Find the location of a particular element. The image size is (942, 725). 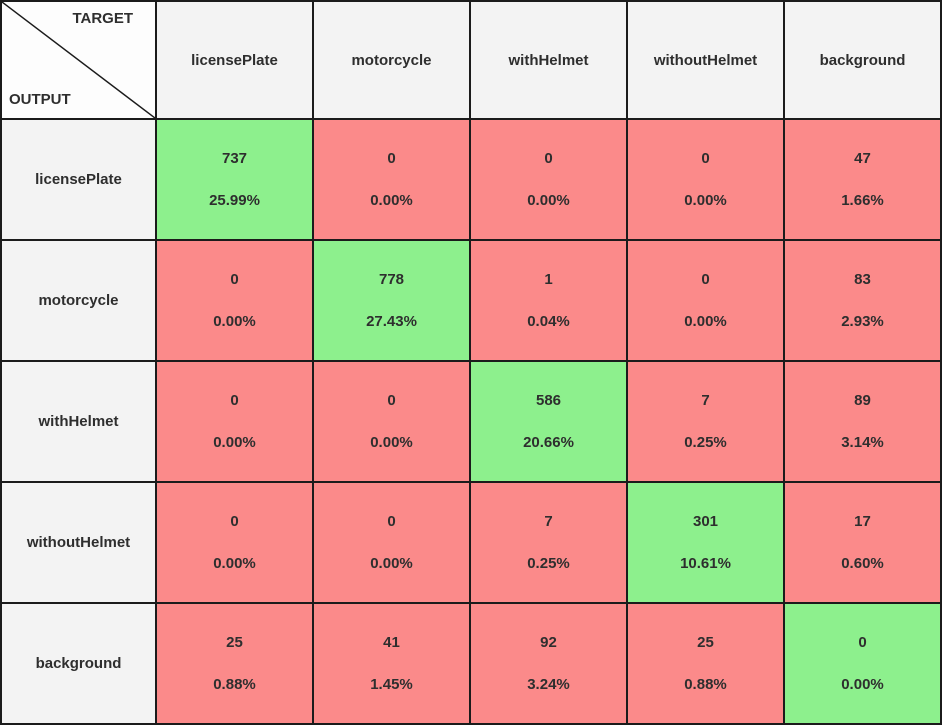

corner-cell: TARGET OUTPUT is located at coordinates (78, 60).